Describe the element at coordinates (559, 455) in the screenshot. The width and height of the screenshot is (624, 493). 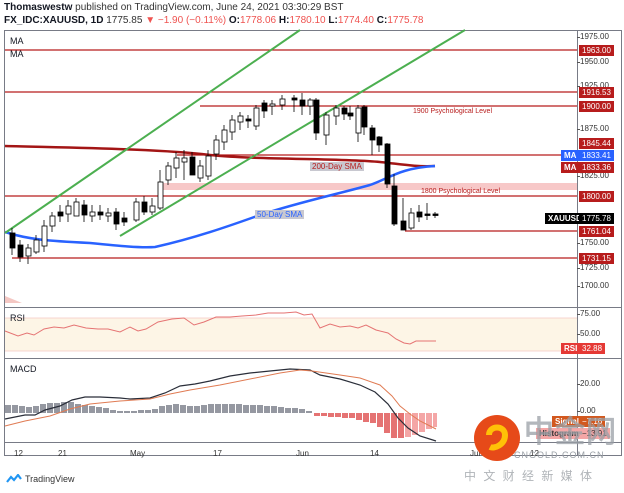
I see `watermark-site: CNGOLD.COM.CN` at that location.